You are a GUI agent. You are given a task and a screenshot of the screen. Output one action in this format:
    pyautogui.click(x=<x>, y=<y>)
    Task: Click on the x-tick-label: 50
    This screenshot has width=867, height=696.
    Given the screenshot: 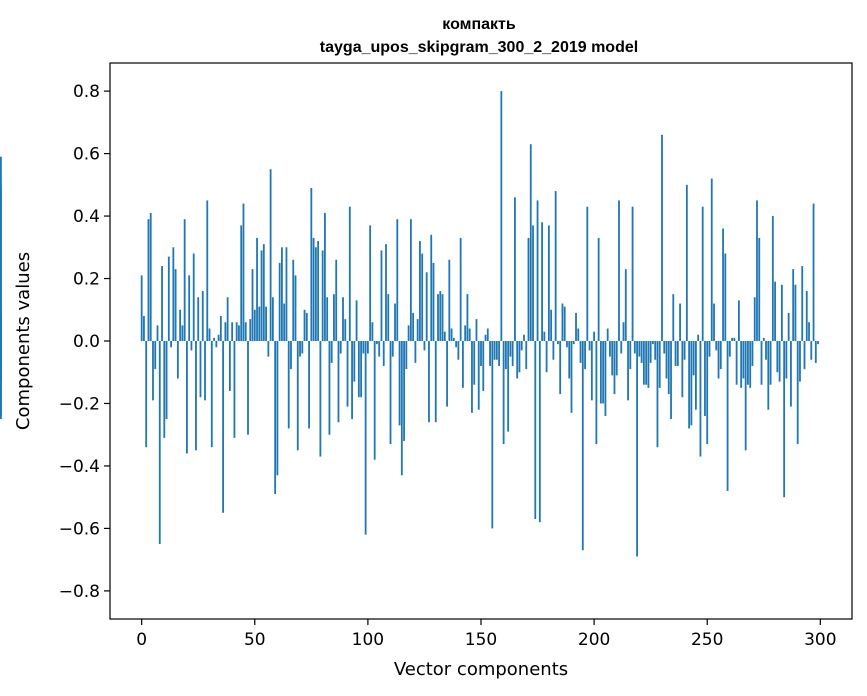 What is the action you would take?
    pyautogui.click(x=255, y=640)
    